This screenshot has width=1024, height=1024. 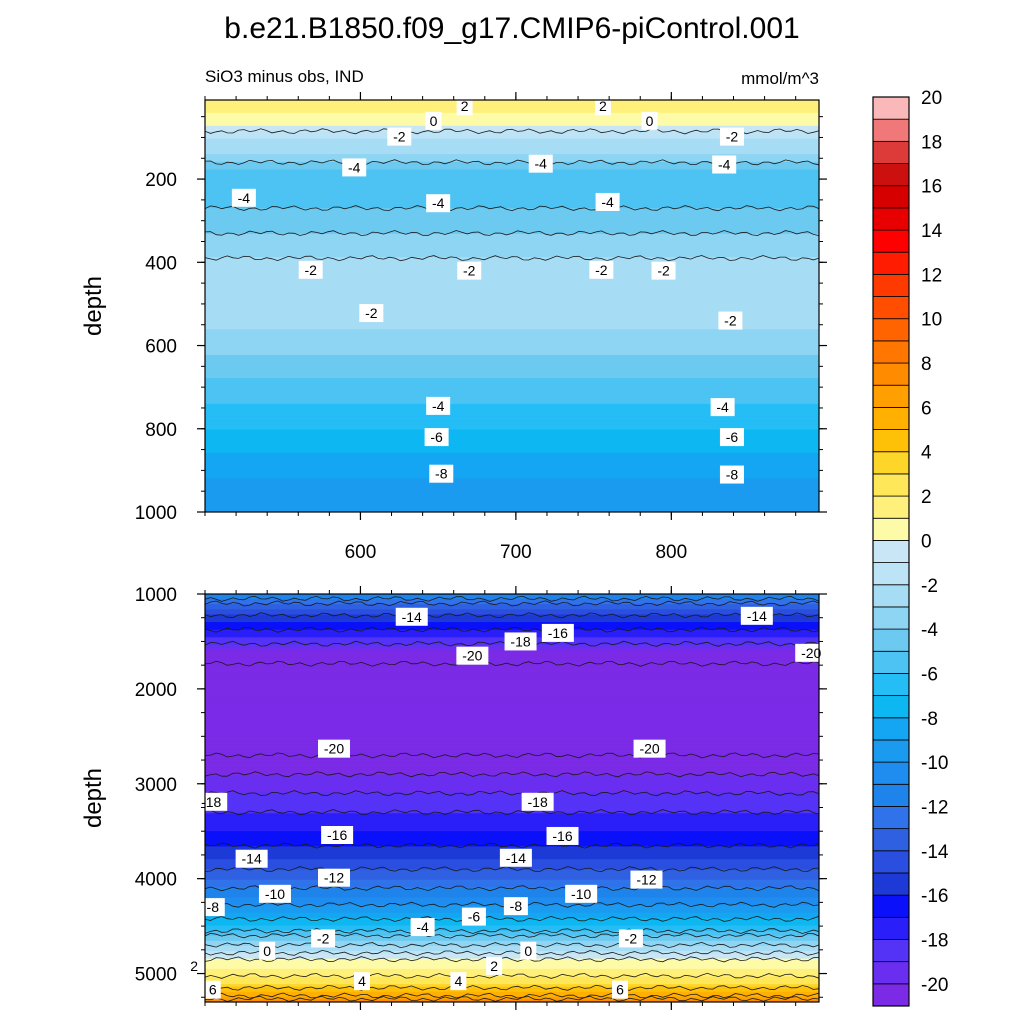 What do you see at coordinates (284, 76) in the screenshot?
I see `panel-subtitle-left: SiO3 minus obs, IND` at bounding box center [284, 76].